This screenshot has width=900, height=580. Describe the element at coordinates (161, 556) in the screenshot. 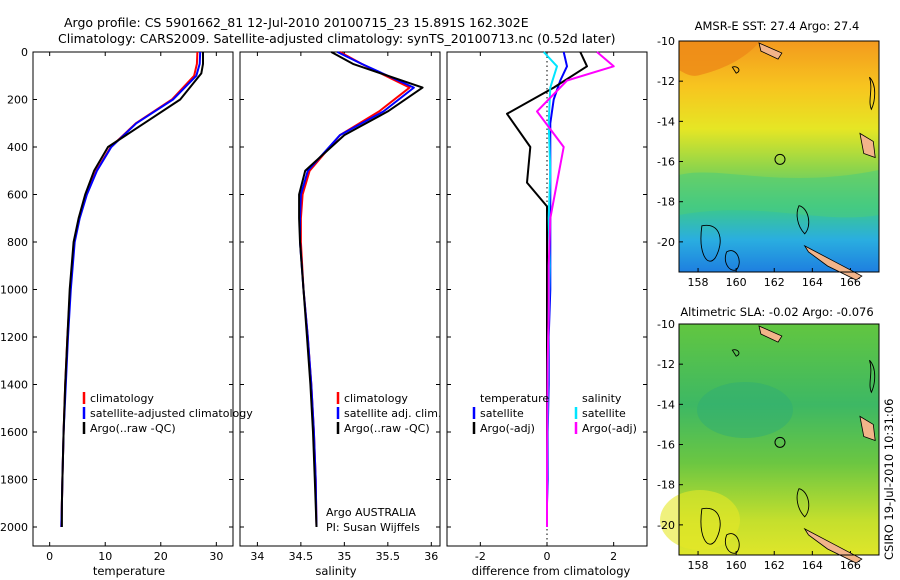

I see `x-tick-label: 20` at that location.